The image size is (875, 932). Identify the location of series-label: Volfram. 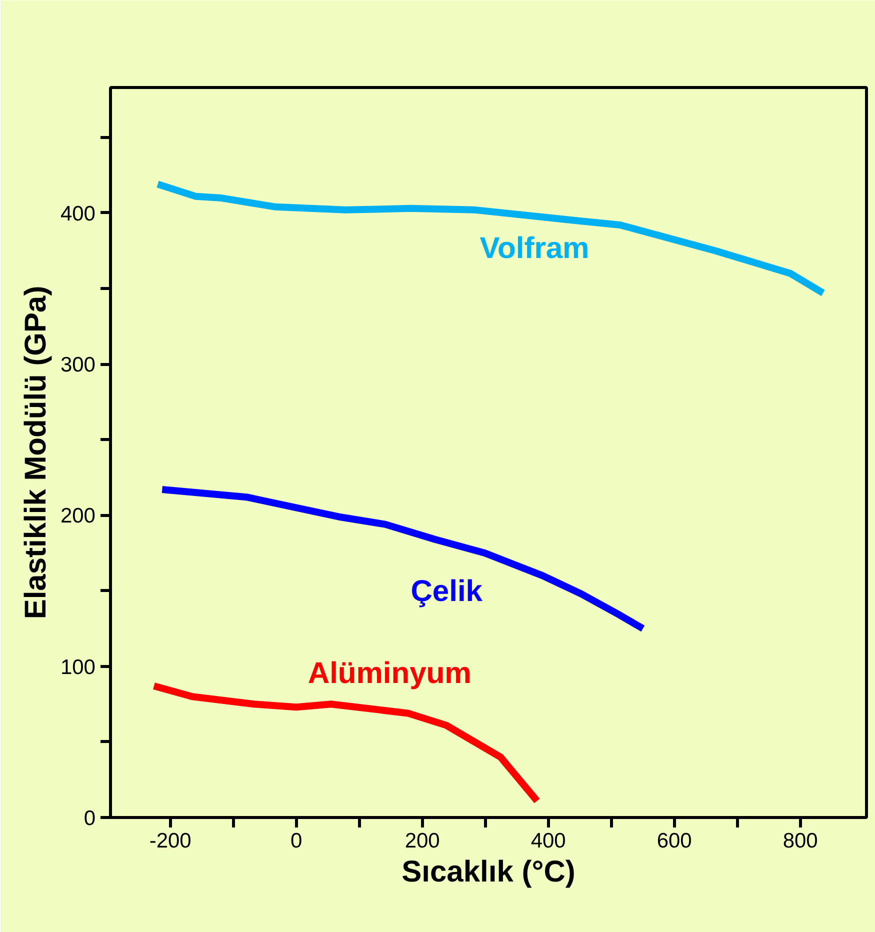
(535, 248).